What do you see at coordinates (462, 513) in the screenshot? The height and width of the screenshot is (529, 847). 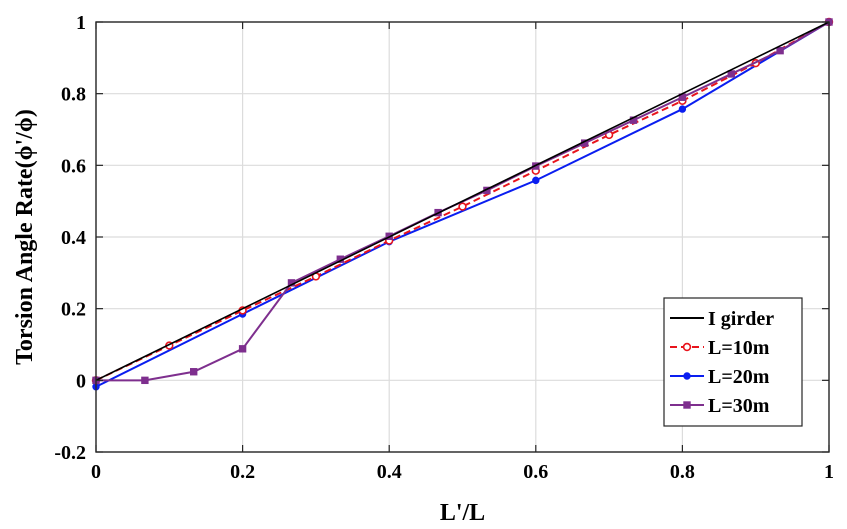 I see `x-axis-label: L'/L` at bounding box center [462, 513].